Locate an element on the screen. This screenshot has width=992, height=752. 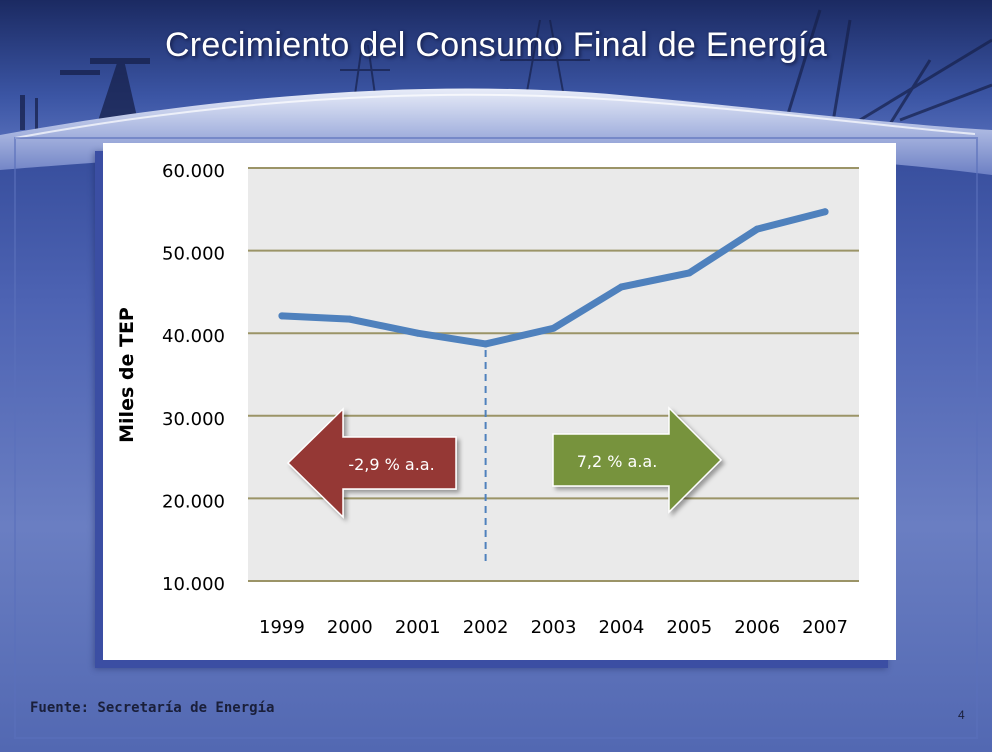
y-tick-label: 20.000 is located at coordinates (193, 501).